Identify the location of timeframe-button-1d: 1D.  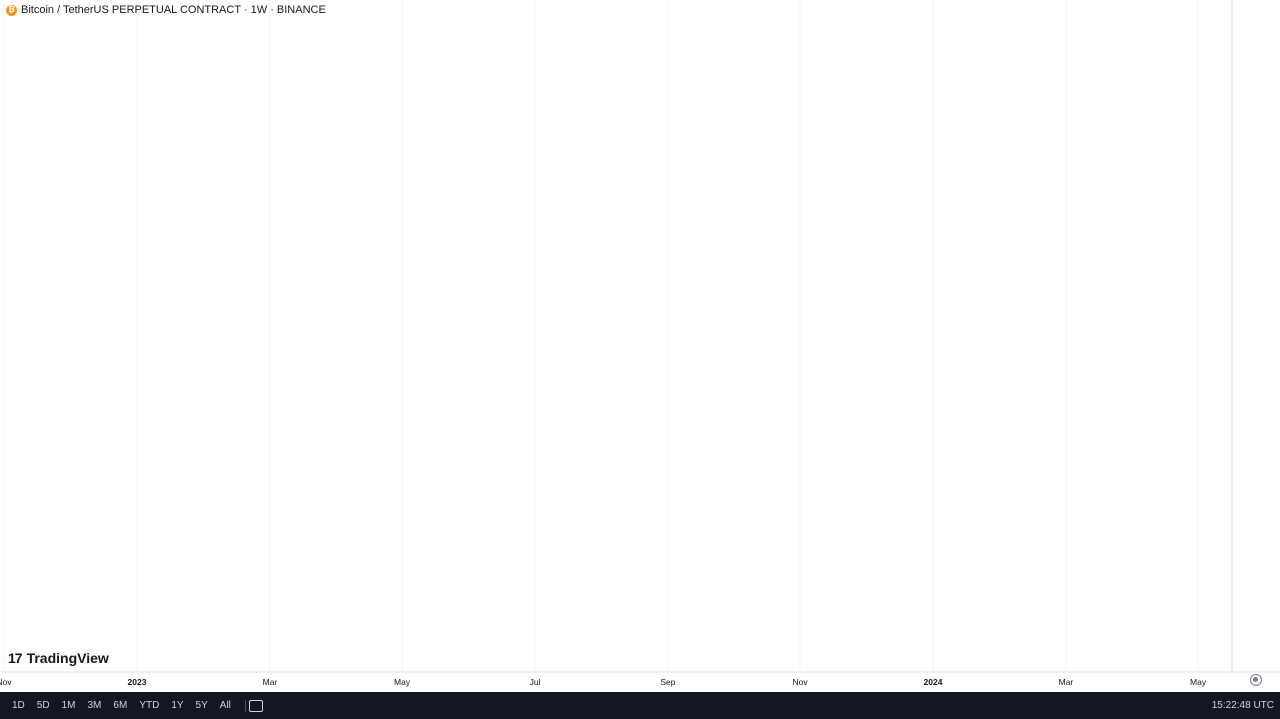
(18, 705).